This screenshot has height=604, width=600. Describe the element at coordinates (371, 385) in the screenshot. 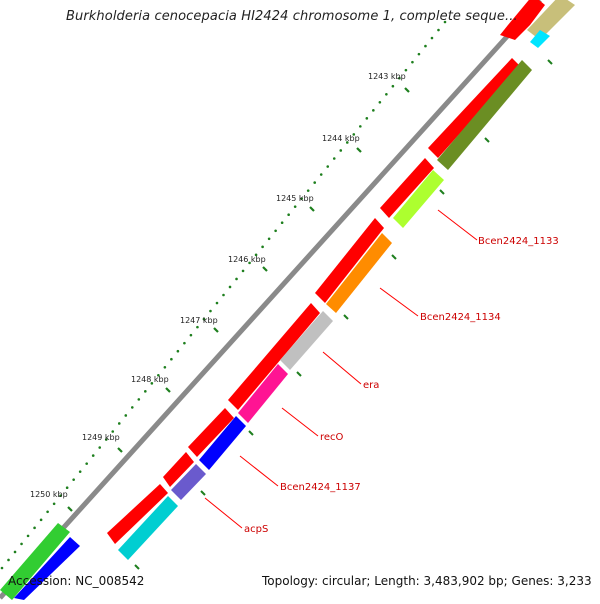

I see `gene-label: era` at that location.